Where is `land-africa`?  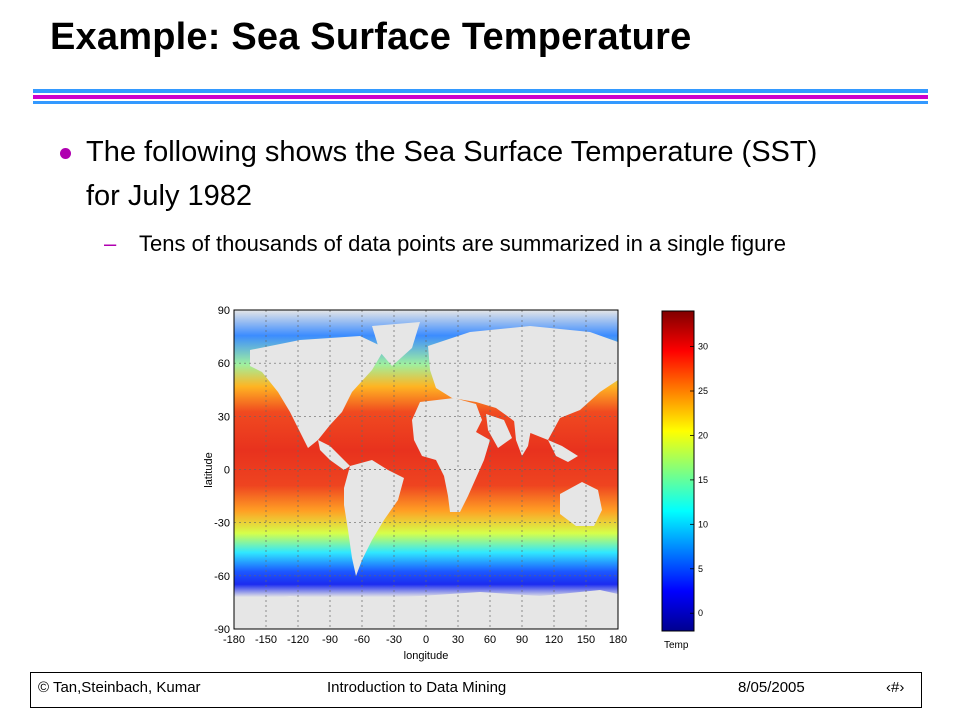 land-africa is located at coordinates (451, 455).